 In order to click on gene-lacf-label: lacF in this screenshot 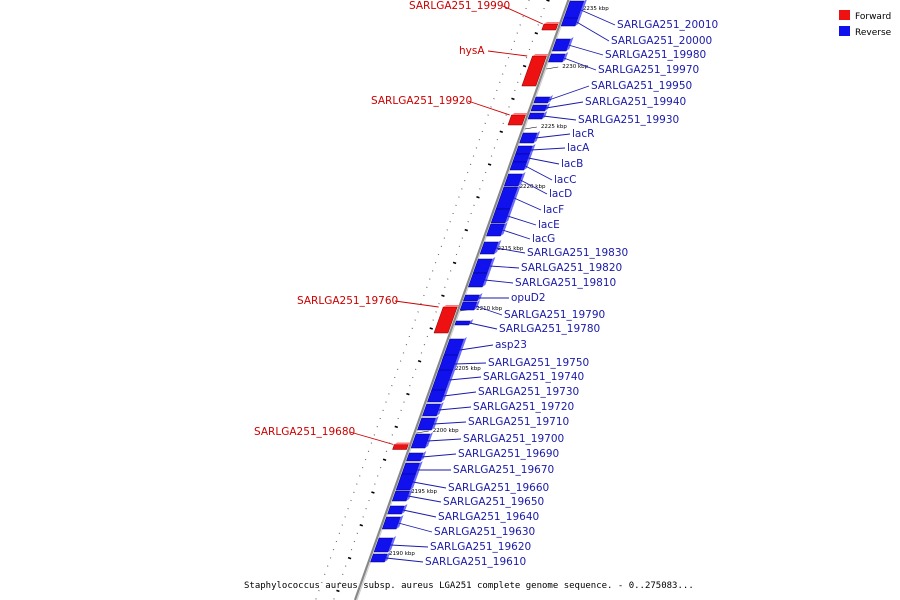, I will do `click(553, 210)`.